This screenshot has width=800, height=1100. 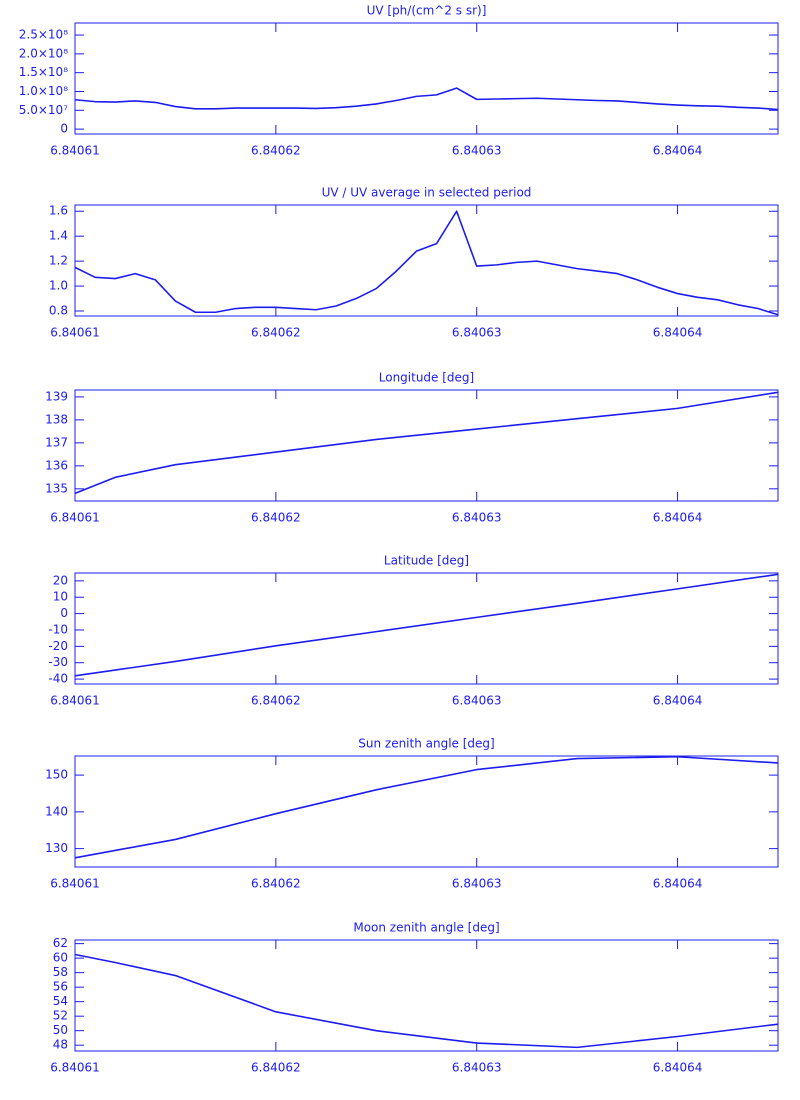 I want to click on y-tick-label: 1.2, so click(x=58, y=261).